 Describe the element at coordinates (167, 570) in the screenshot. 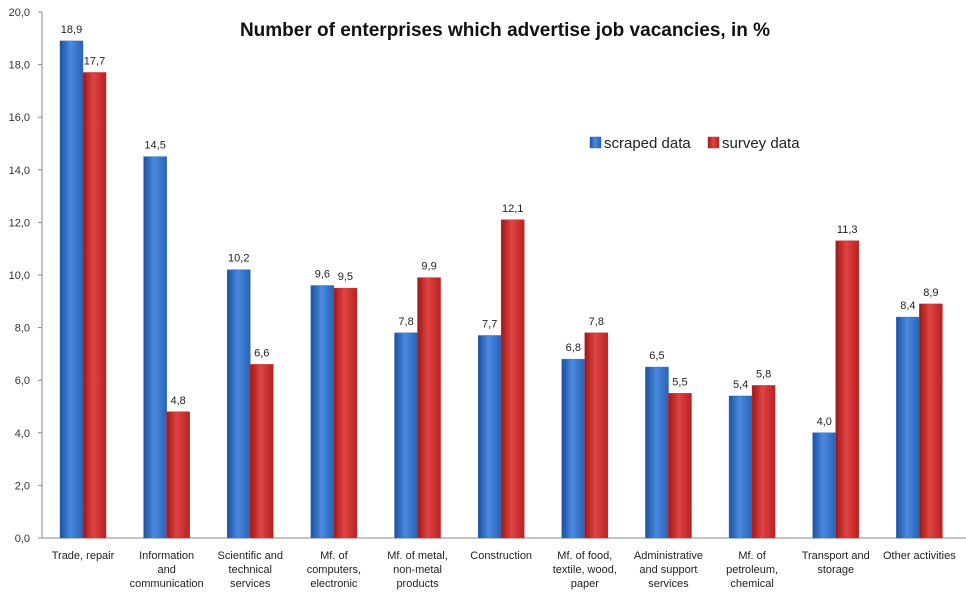

I see `x-category-label: Information and communication` at that location.